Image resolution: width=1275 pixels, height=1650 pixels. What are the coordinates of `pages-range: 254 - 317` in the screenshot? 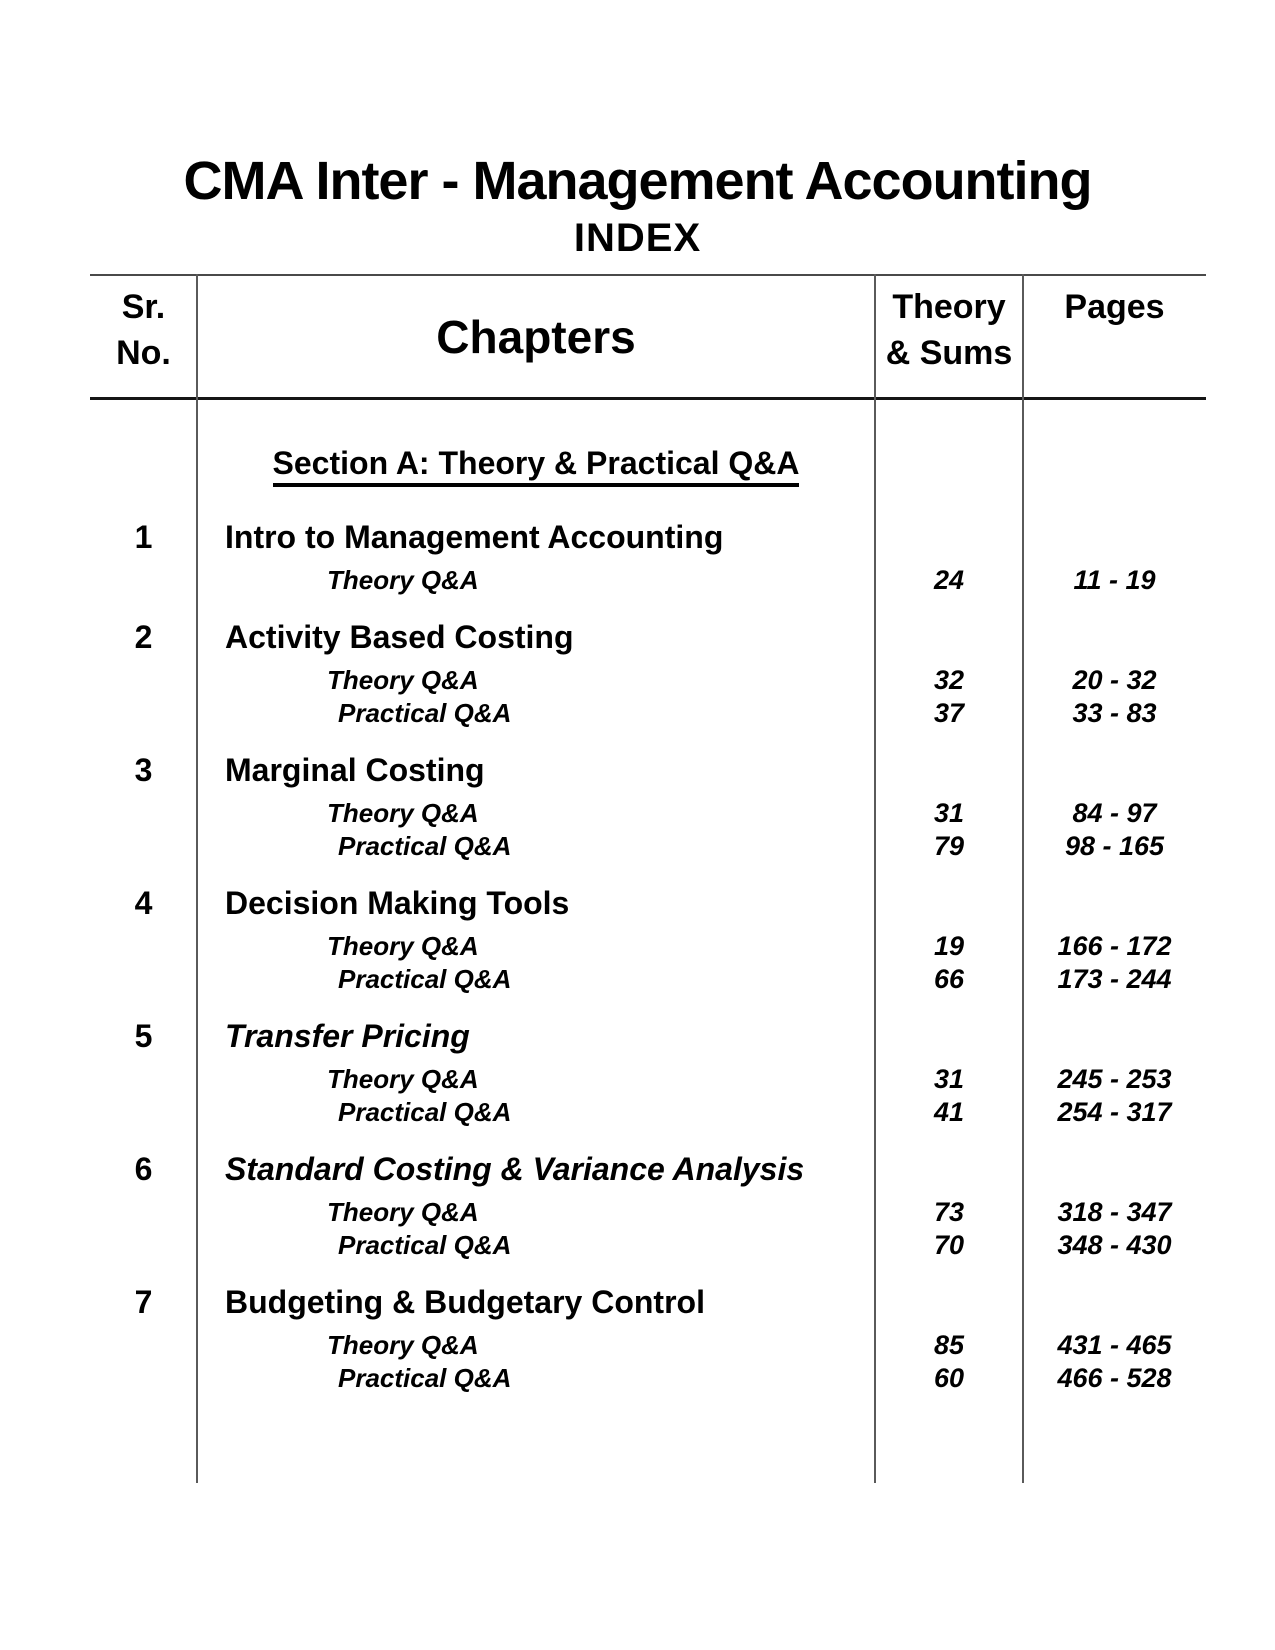 It's located at (1114, 1112).